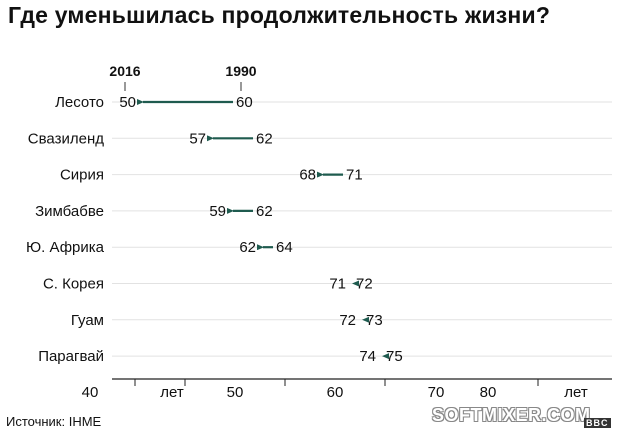  Describe the element at coordinates (597, 423) in the screenshot. I see `bbc-logo: BBC` at that location.